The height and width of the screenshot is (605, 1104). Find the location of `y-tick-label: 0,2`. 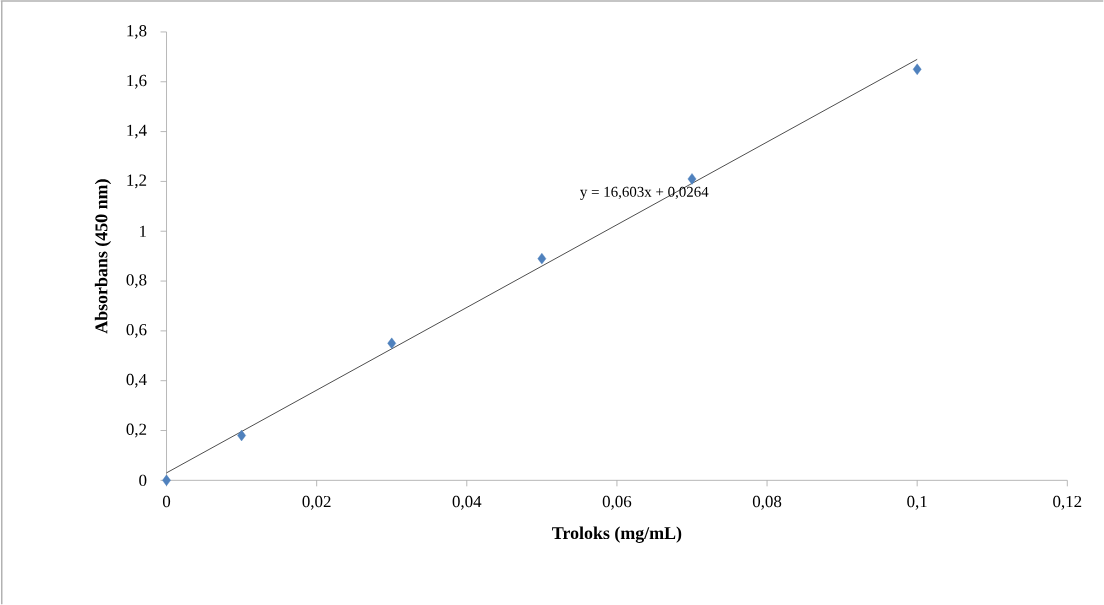

y-tick-label: 0,2 is located at coordinates (136, 430).